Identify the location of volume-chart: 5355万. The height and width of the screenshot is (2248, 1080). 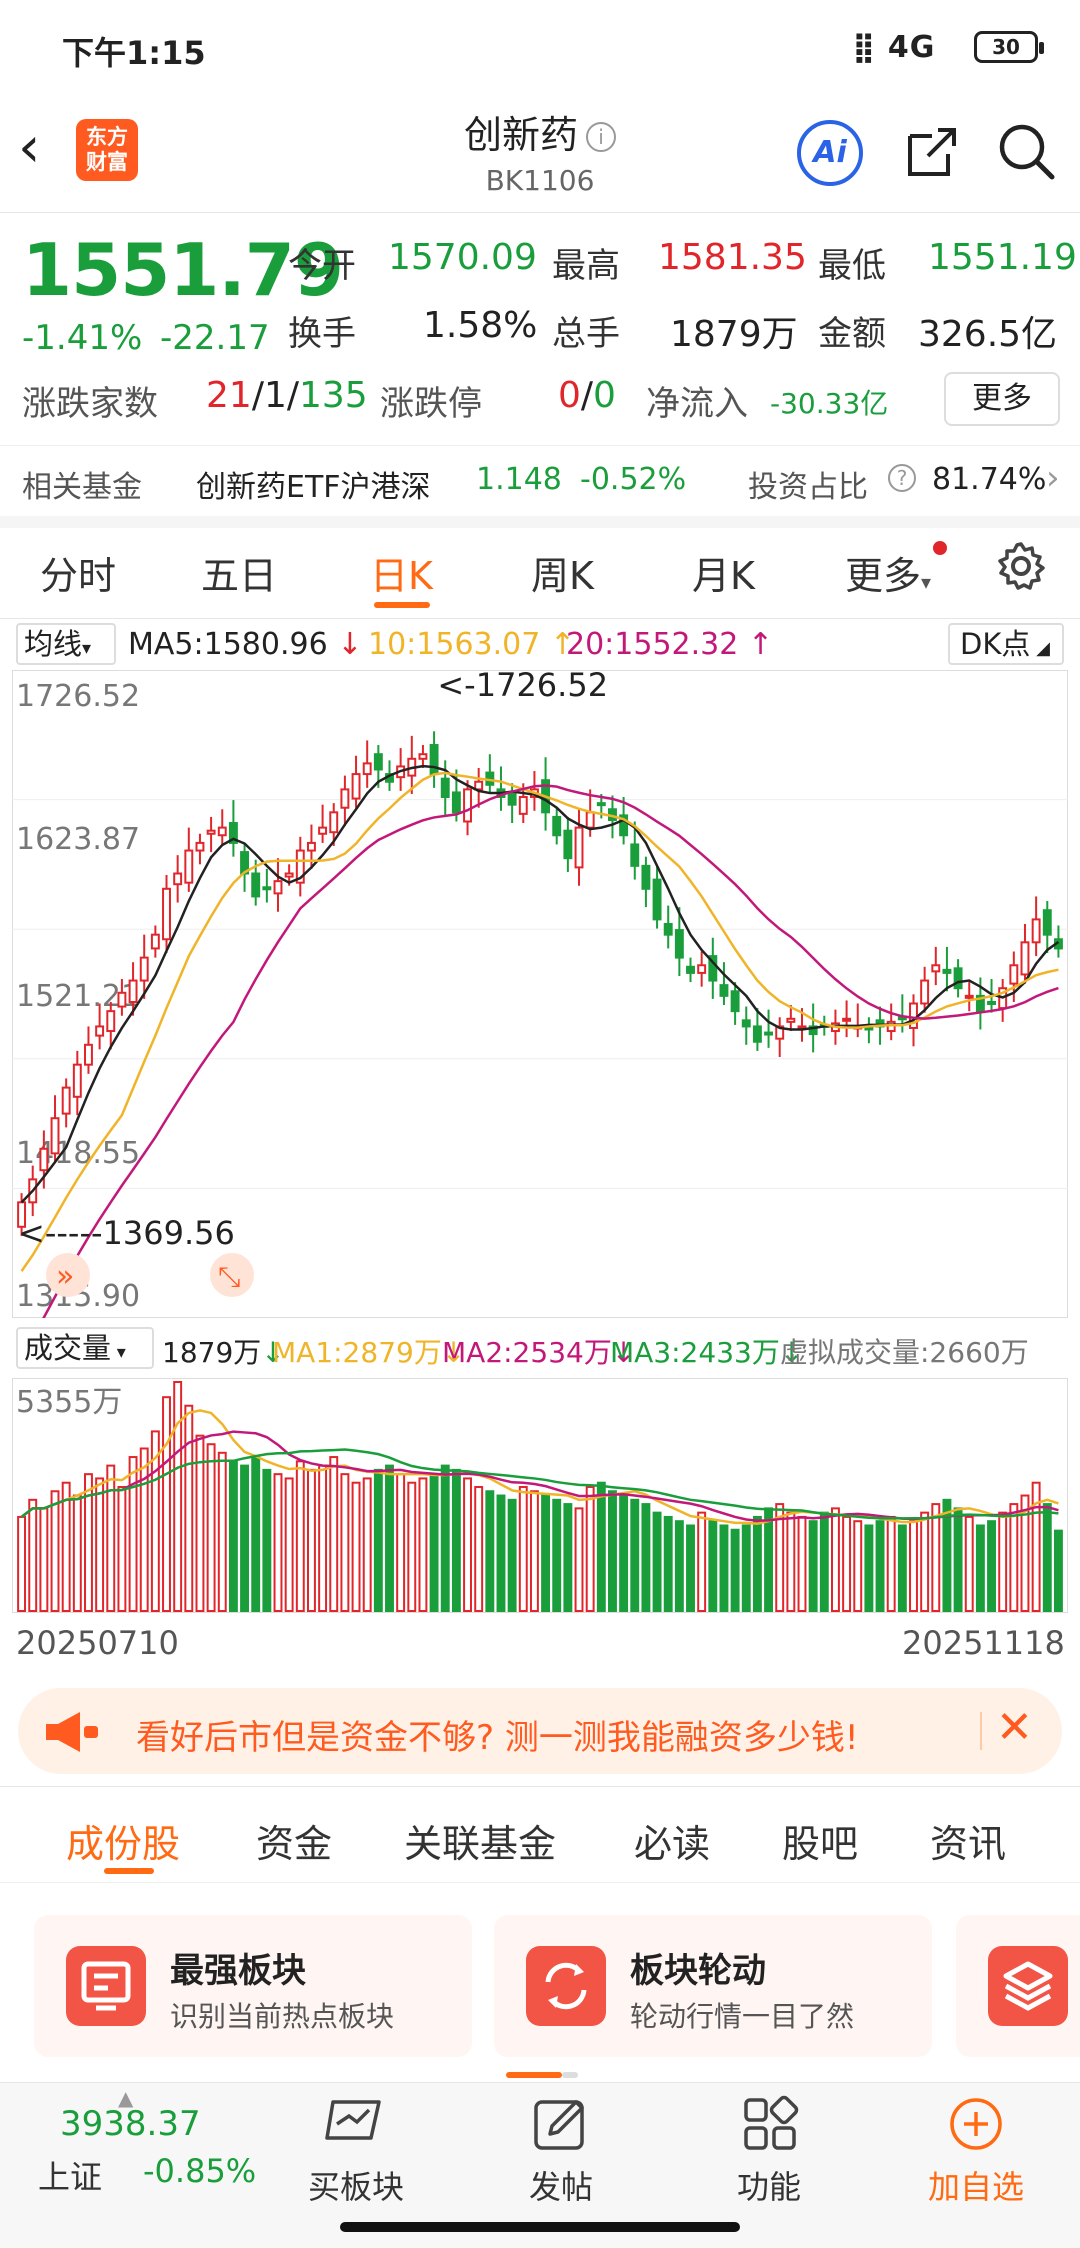
(540, 1495).